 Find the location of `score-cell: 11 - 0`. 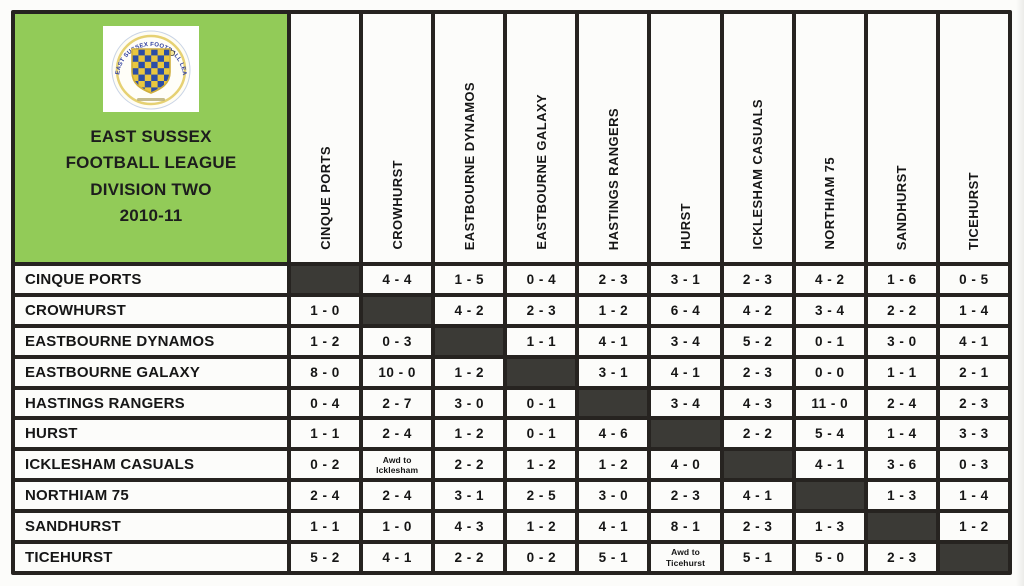

score-cell: 11 - 0 is located at coordinates (829, 403).